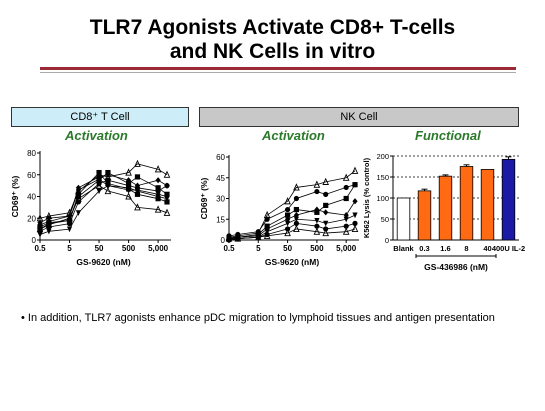 Image resolution: width=545 pixels, height=411 pixels. I want to click on y-tick-label: 200, so click(382, 156).